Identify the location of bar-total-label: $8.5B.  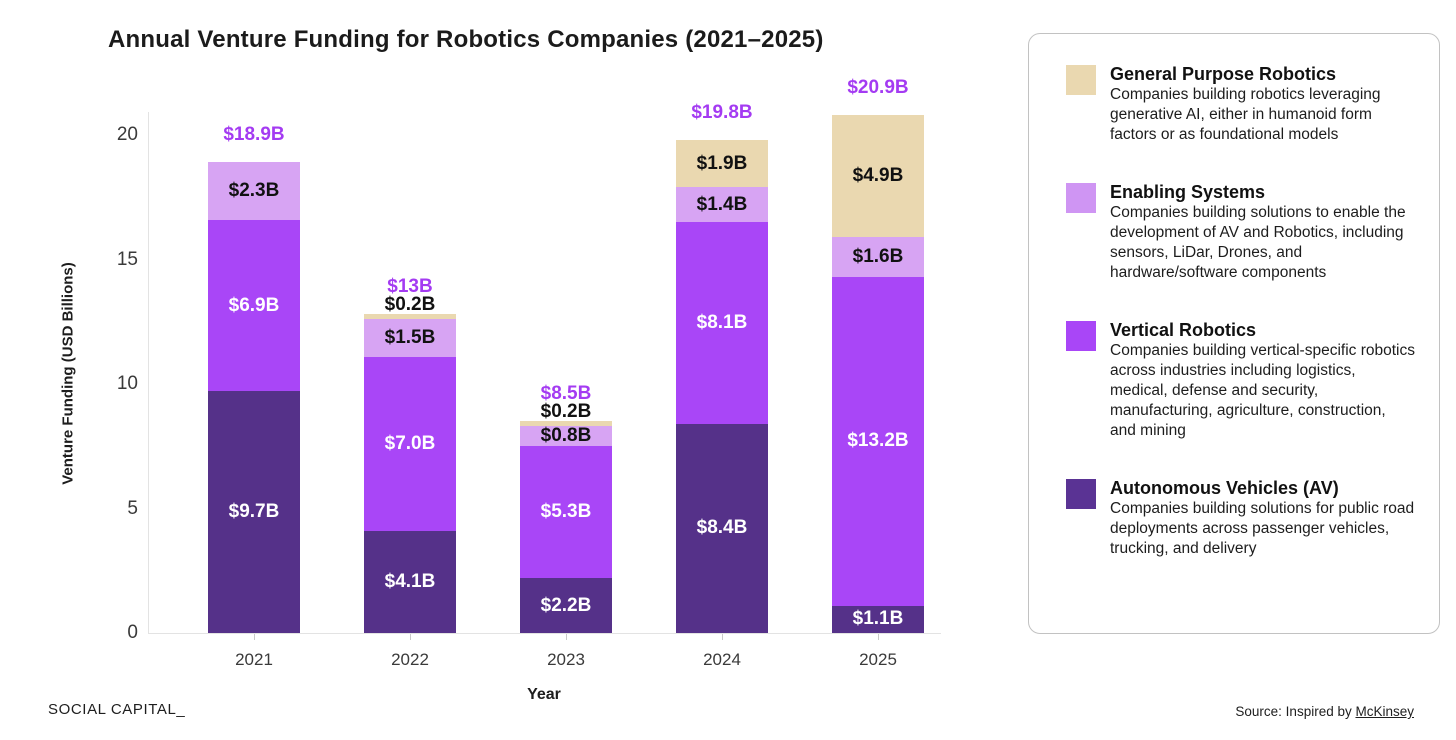
(566, 394).